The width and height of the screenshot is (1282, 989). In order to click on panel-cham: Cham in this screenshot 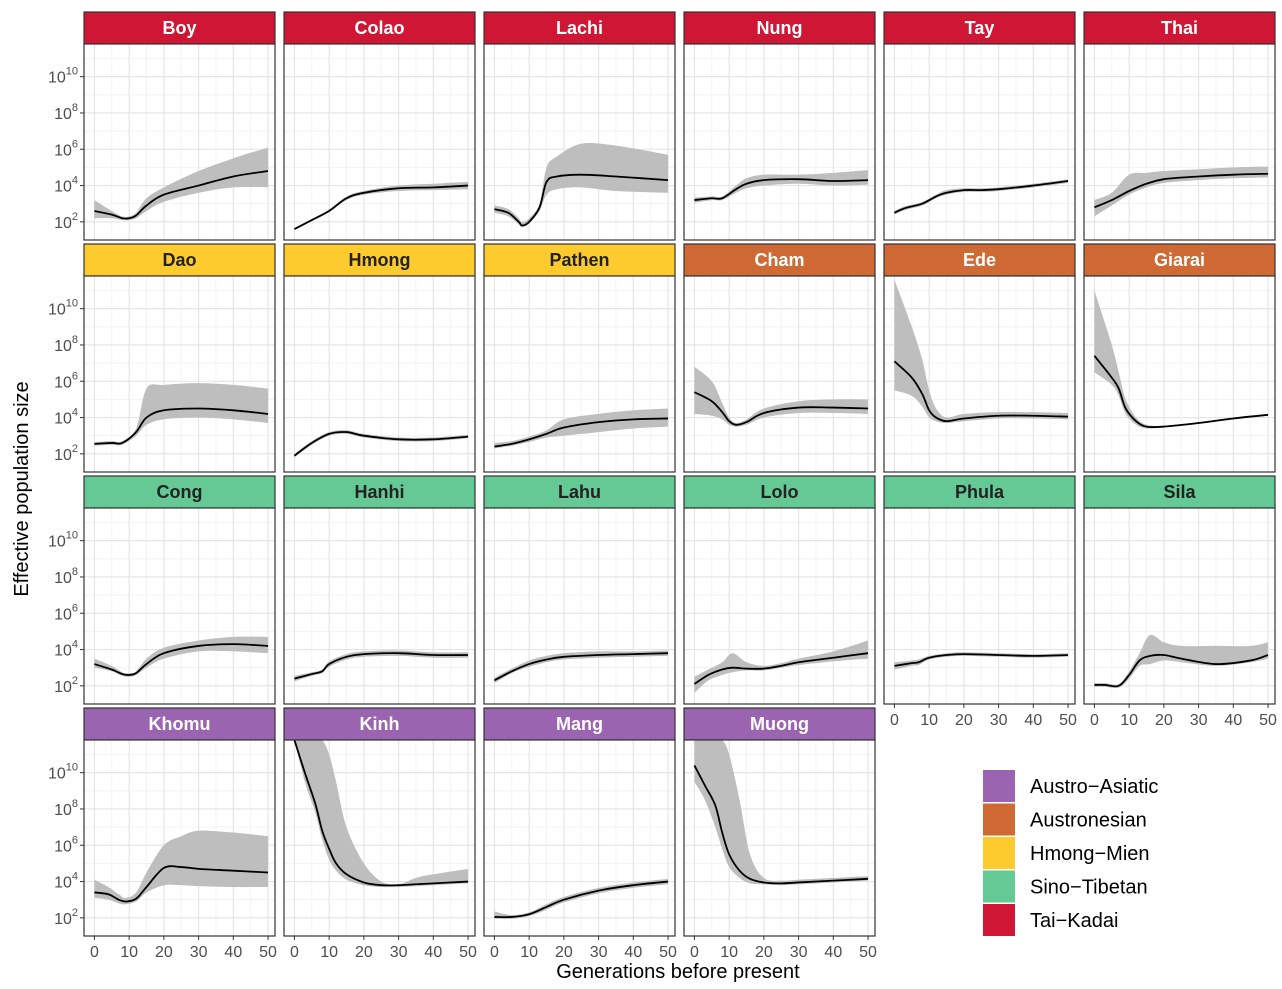, I will do `click(779, 358)`.